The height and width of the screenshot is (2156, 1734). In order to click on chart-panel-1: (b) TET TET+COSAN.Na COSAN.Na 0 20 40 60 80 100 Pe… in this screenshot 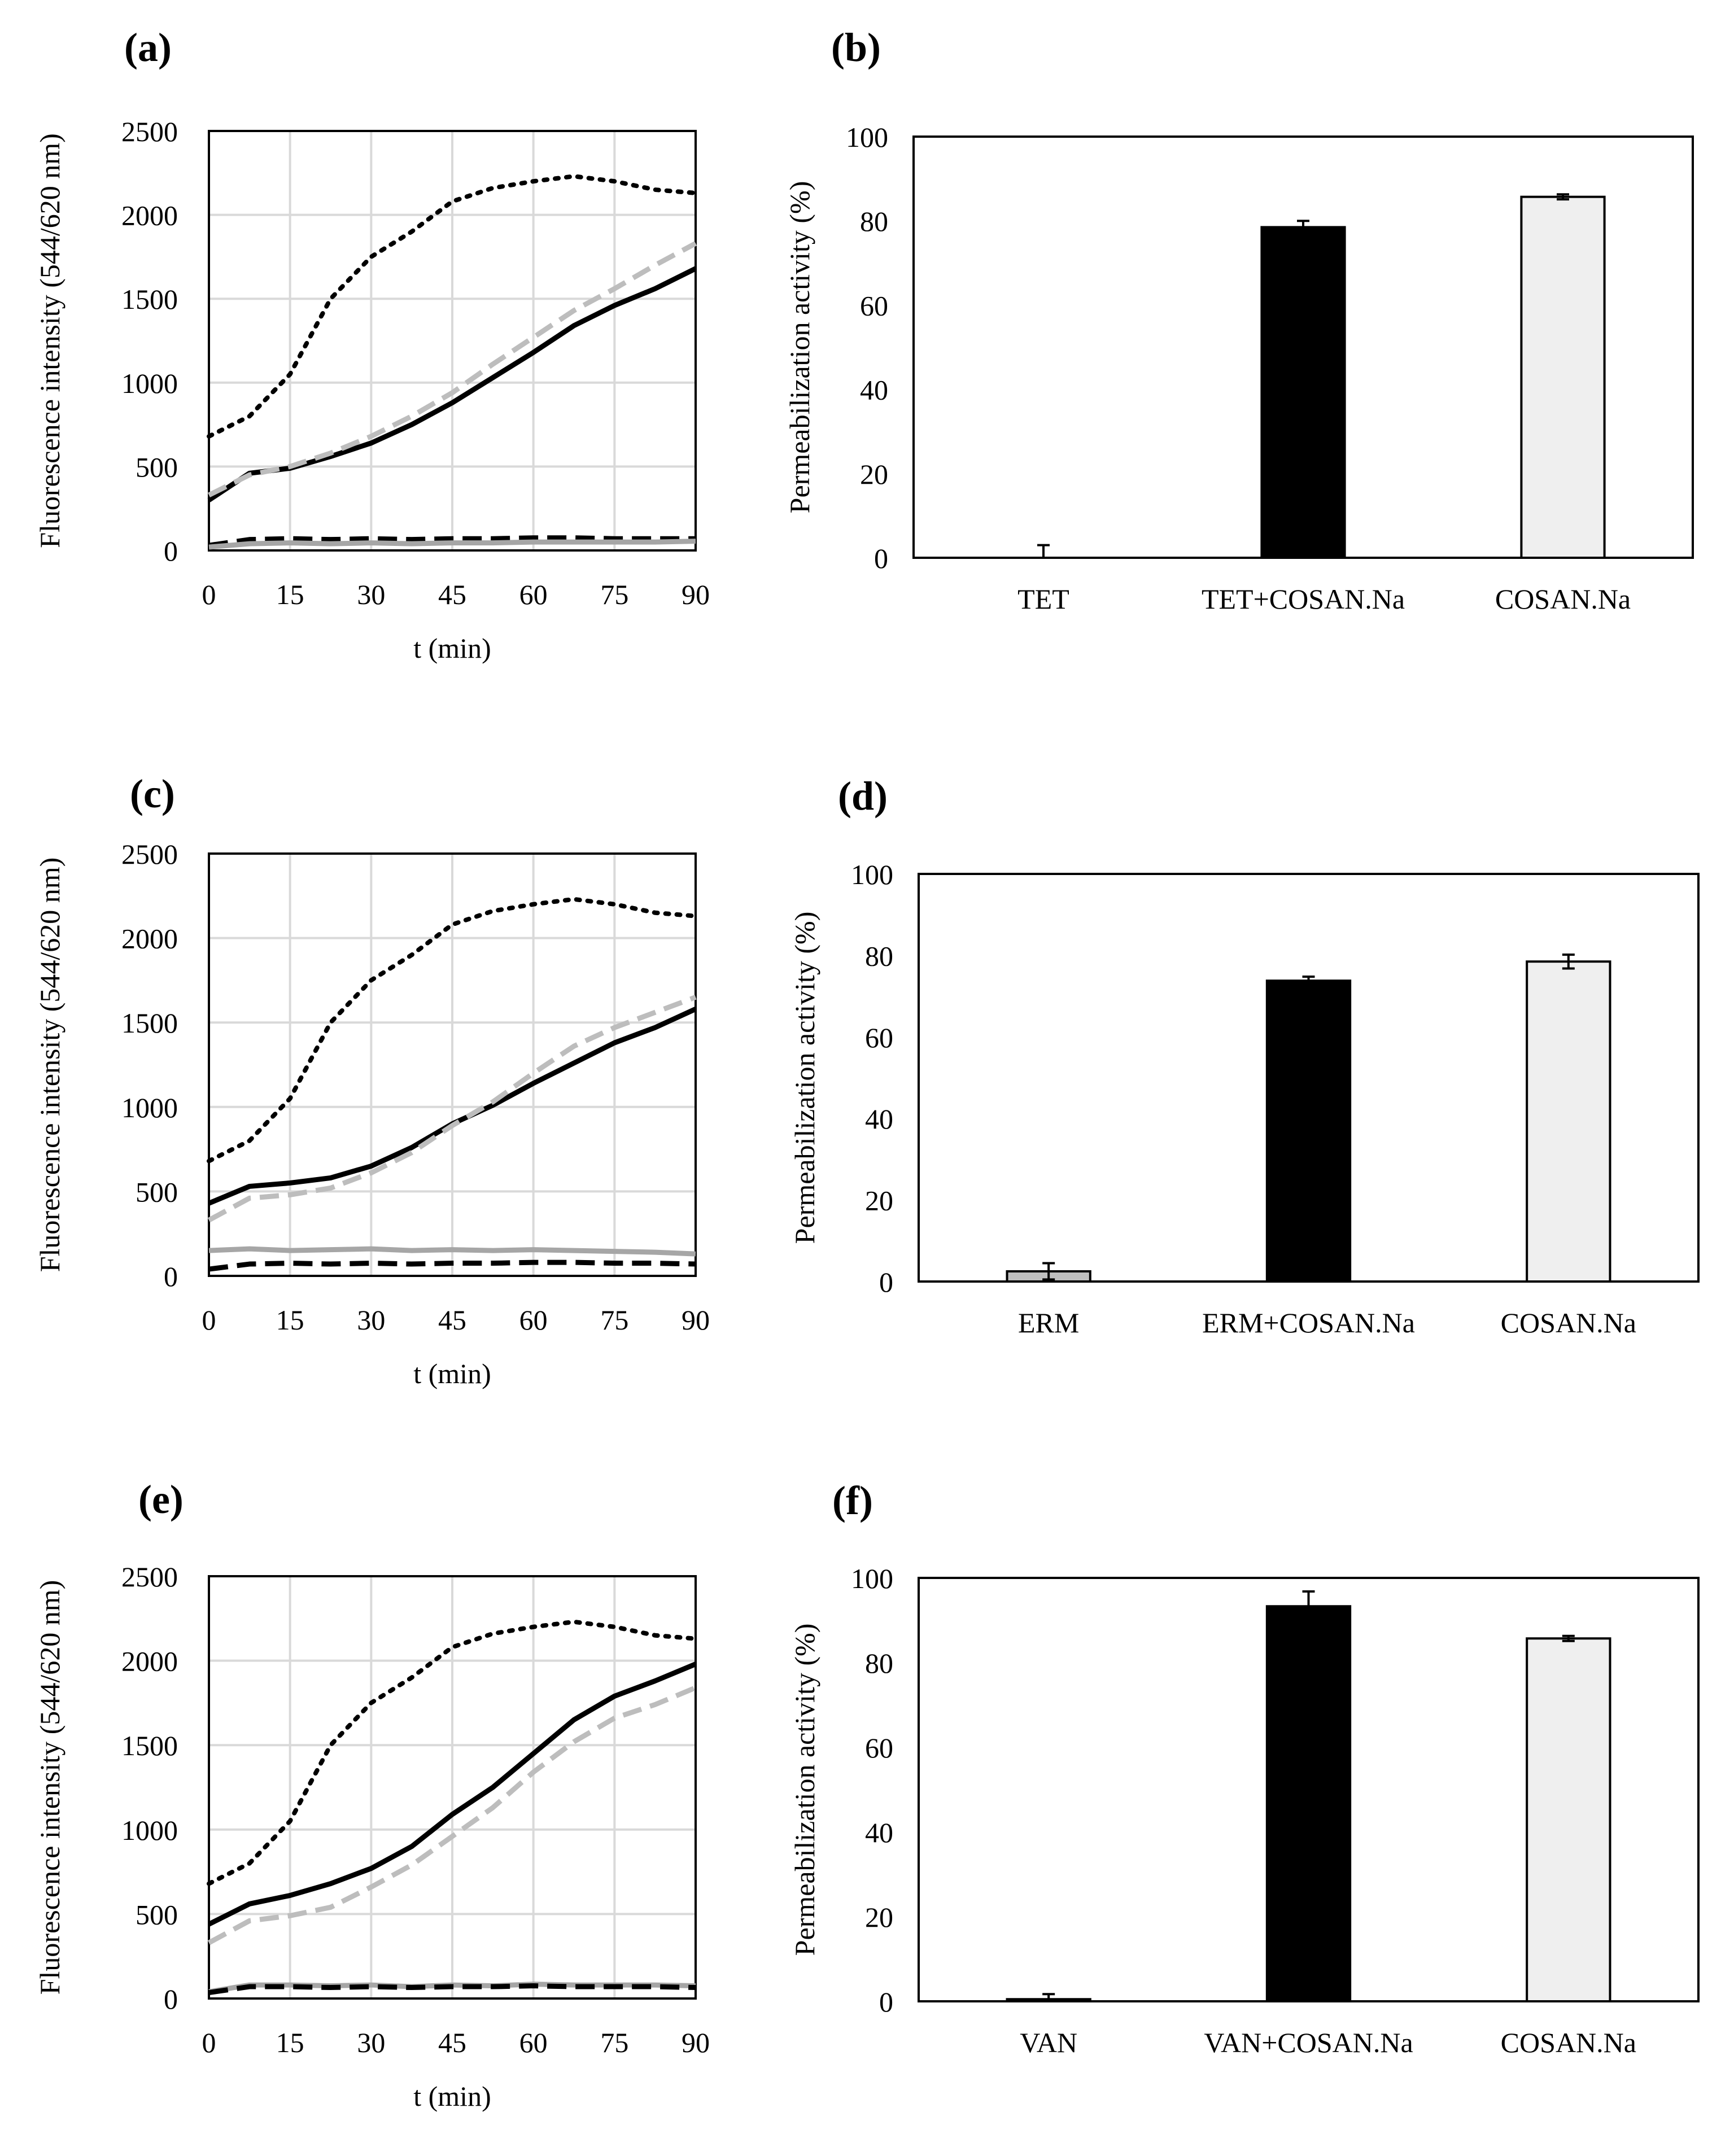, I will do `click(1239, 320)`.